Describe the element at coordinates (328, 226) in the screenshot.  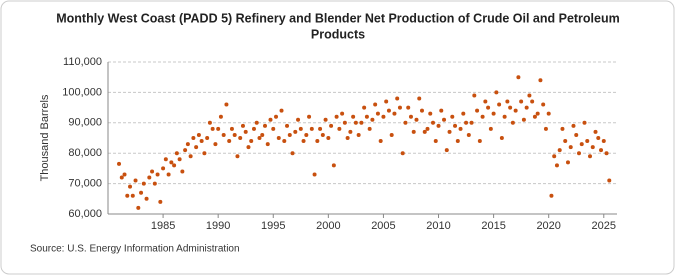
I see `x-tick-label: 2000` at that location.